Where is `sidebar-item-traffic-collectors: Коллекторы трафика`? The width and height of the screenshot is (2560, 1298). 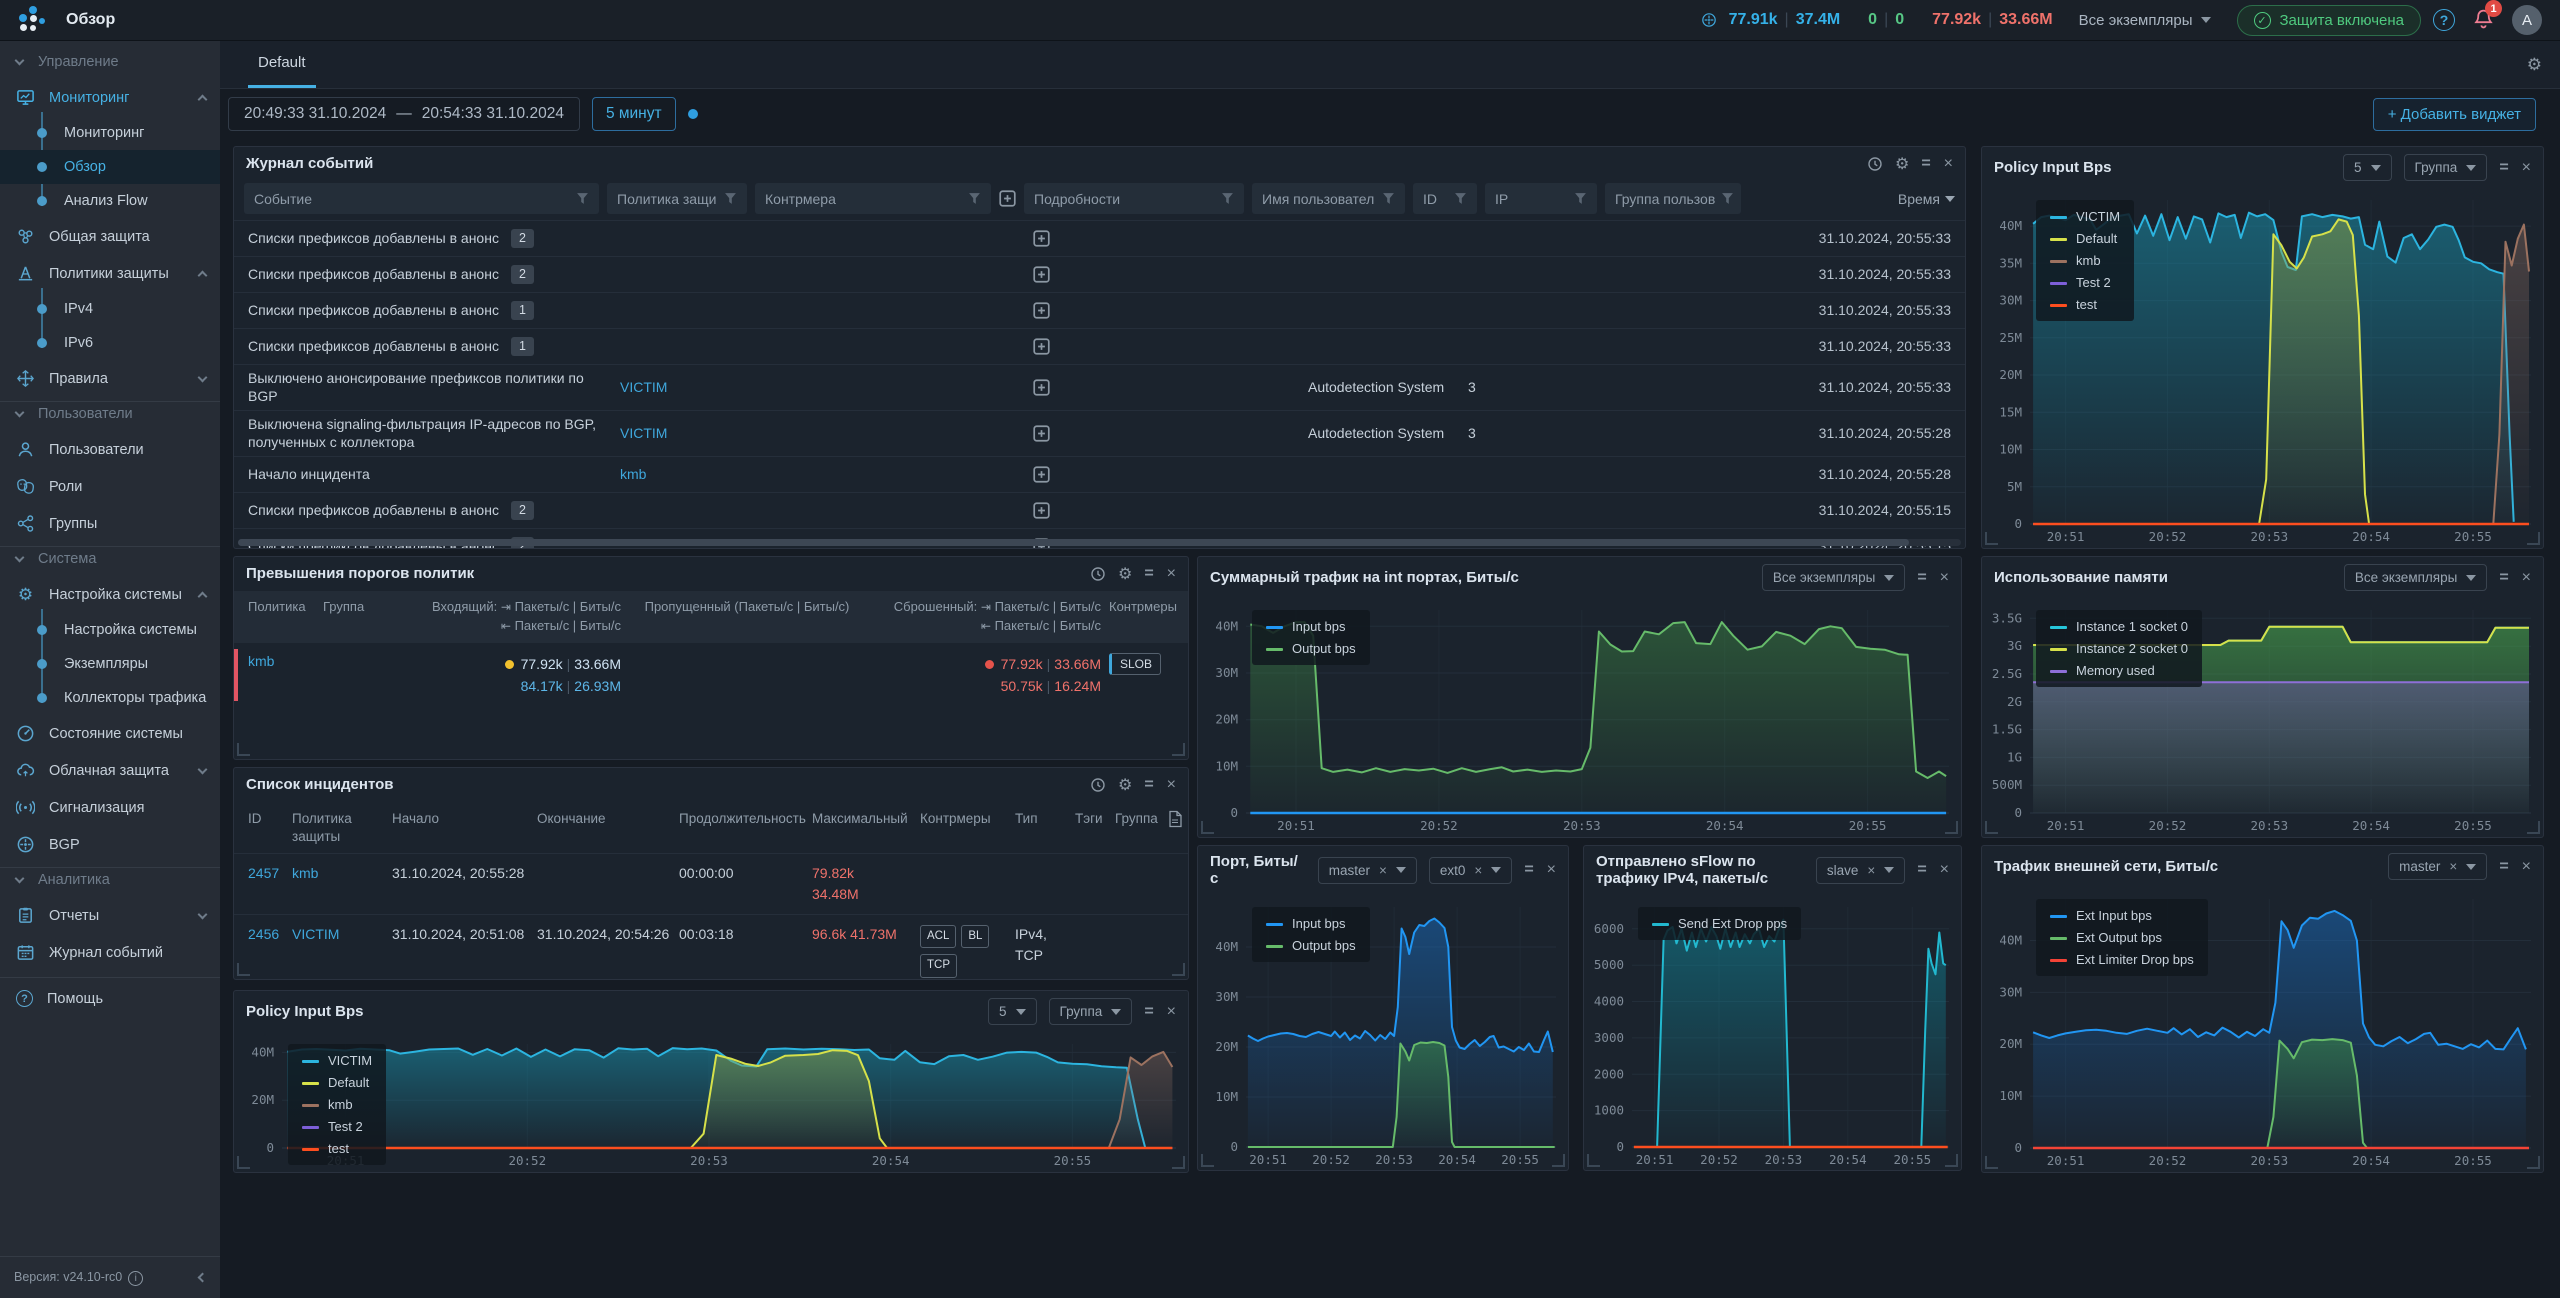
sidebar-item-traffic-collectors: Коллекторы трафика is located at coordinates (110, 698).